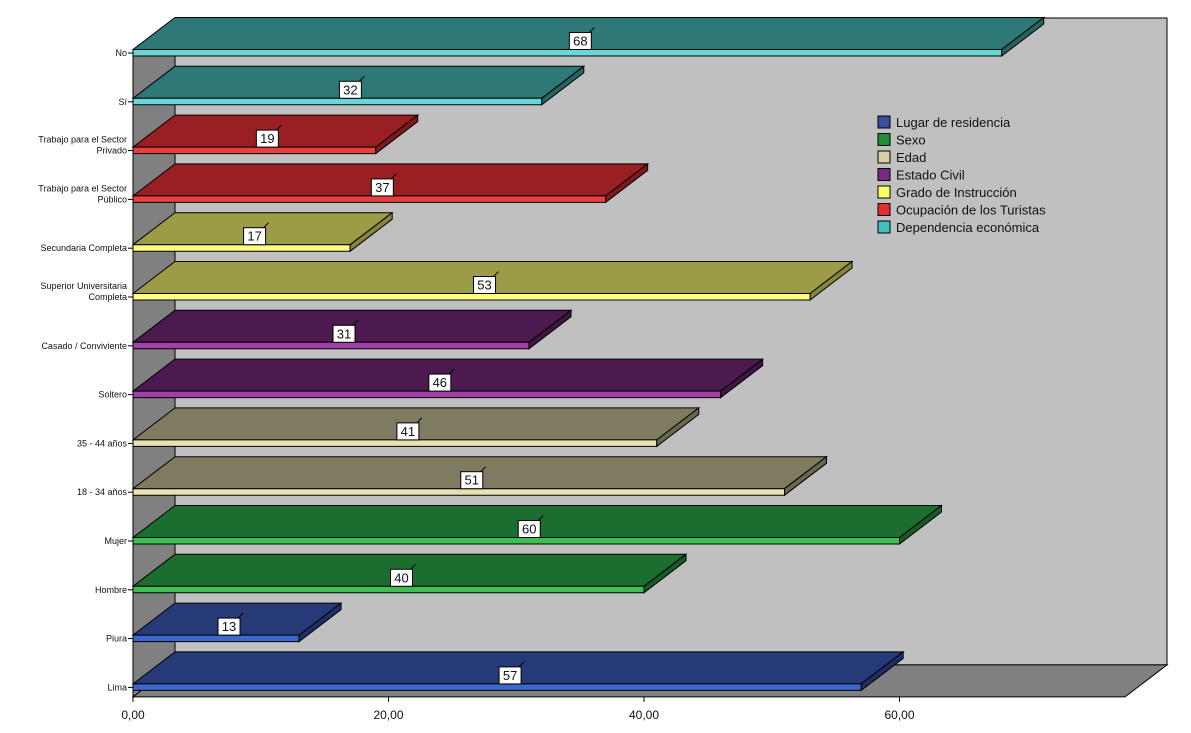 The width and height of the screenshot is (1191, 733). I want to click on bar-trabajo-para-el-sector-publico: 37, so click(390, 183).